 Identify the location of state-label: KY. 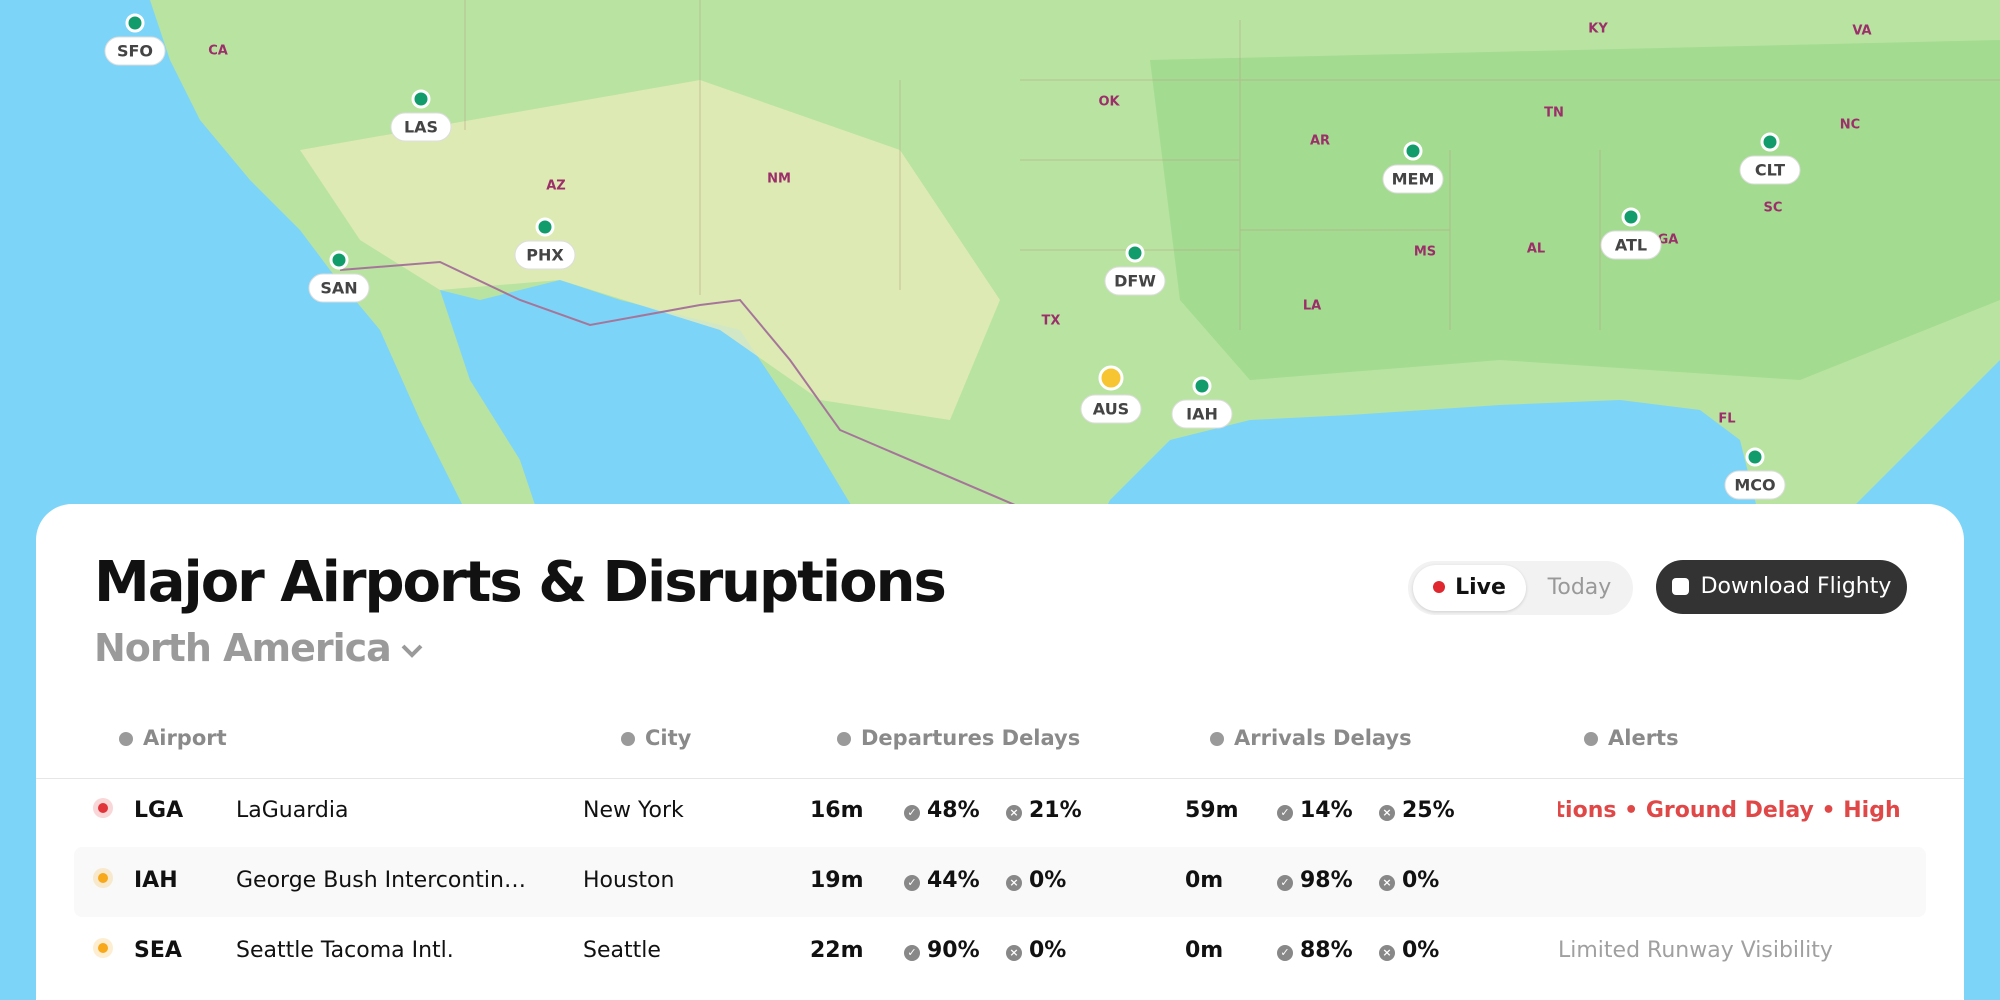
(1598, 29).